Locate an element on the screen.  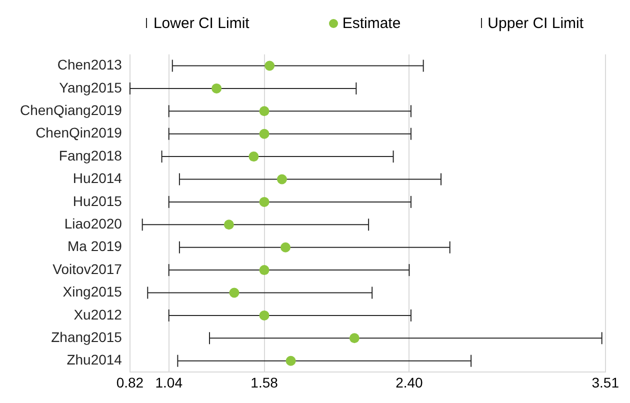
legend-label: Estimate is located at coordinates (371, 23).